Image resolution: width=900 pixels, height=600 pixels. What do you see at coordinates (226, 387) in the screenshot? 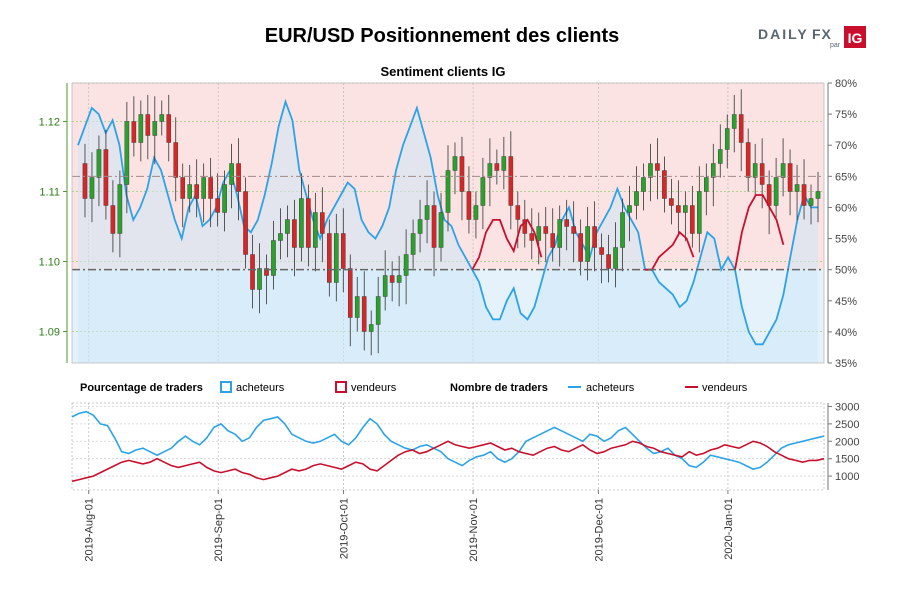
I see `legend-pct-buy-swatch` at bounding box center [226, 387].